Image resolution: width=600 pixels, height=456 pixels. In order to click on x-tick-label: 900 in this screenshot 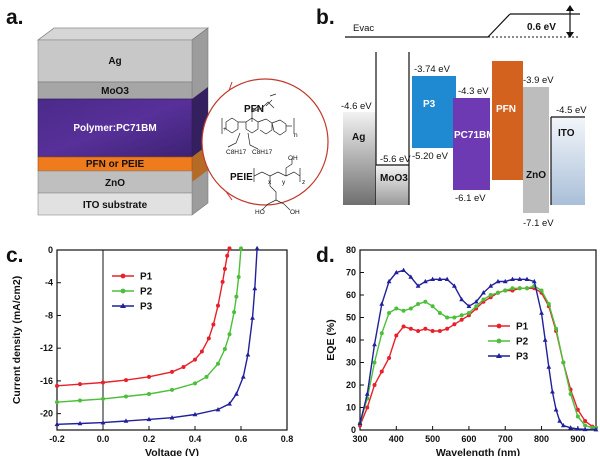, I will do `click(577, 439)`.